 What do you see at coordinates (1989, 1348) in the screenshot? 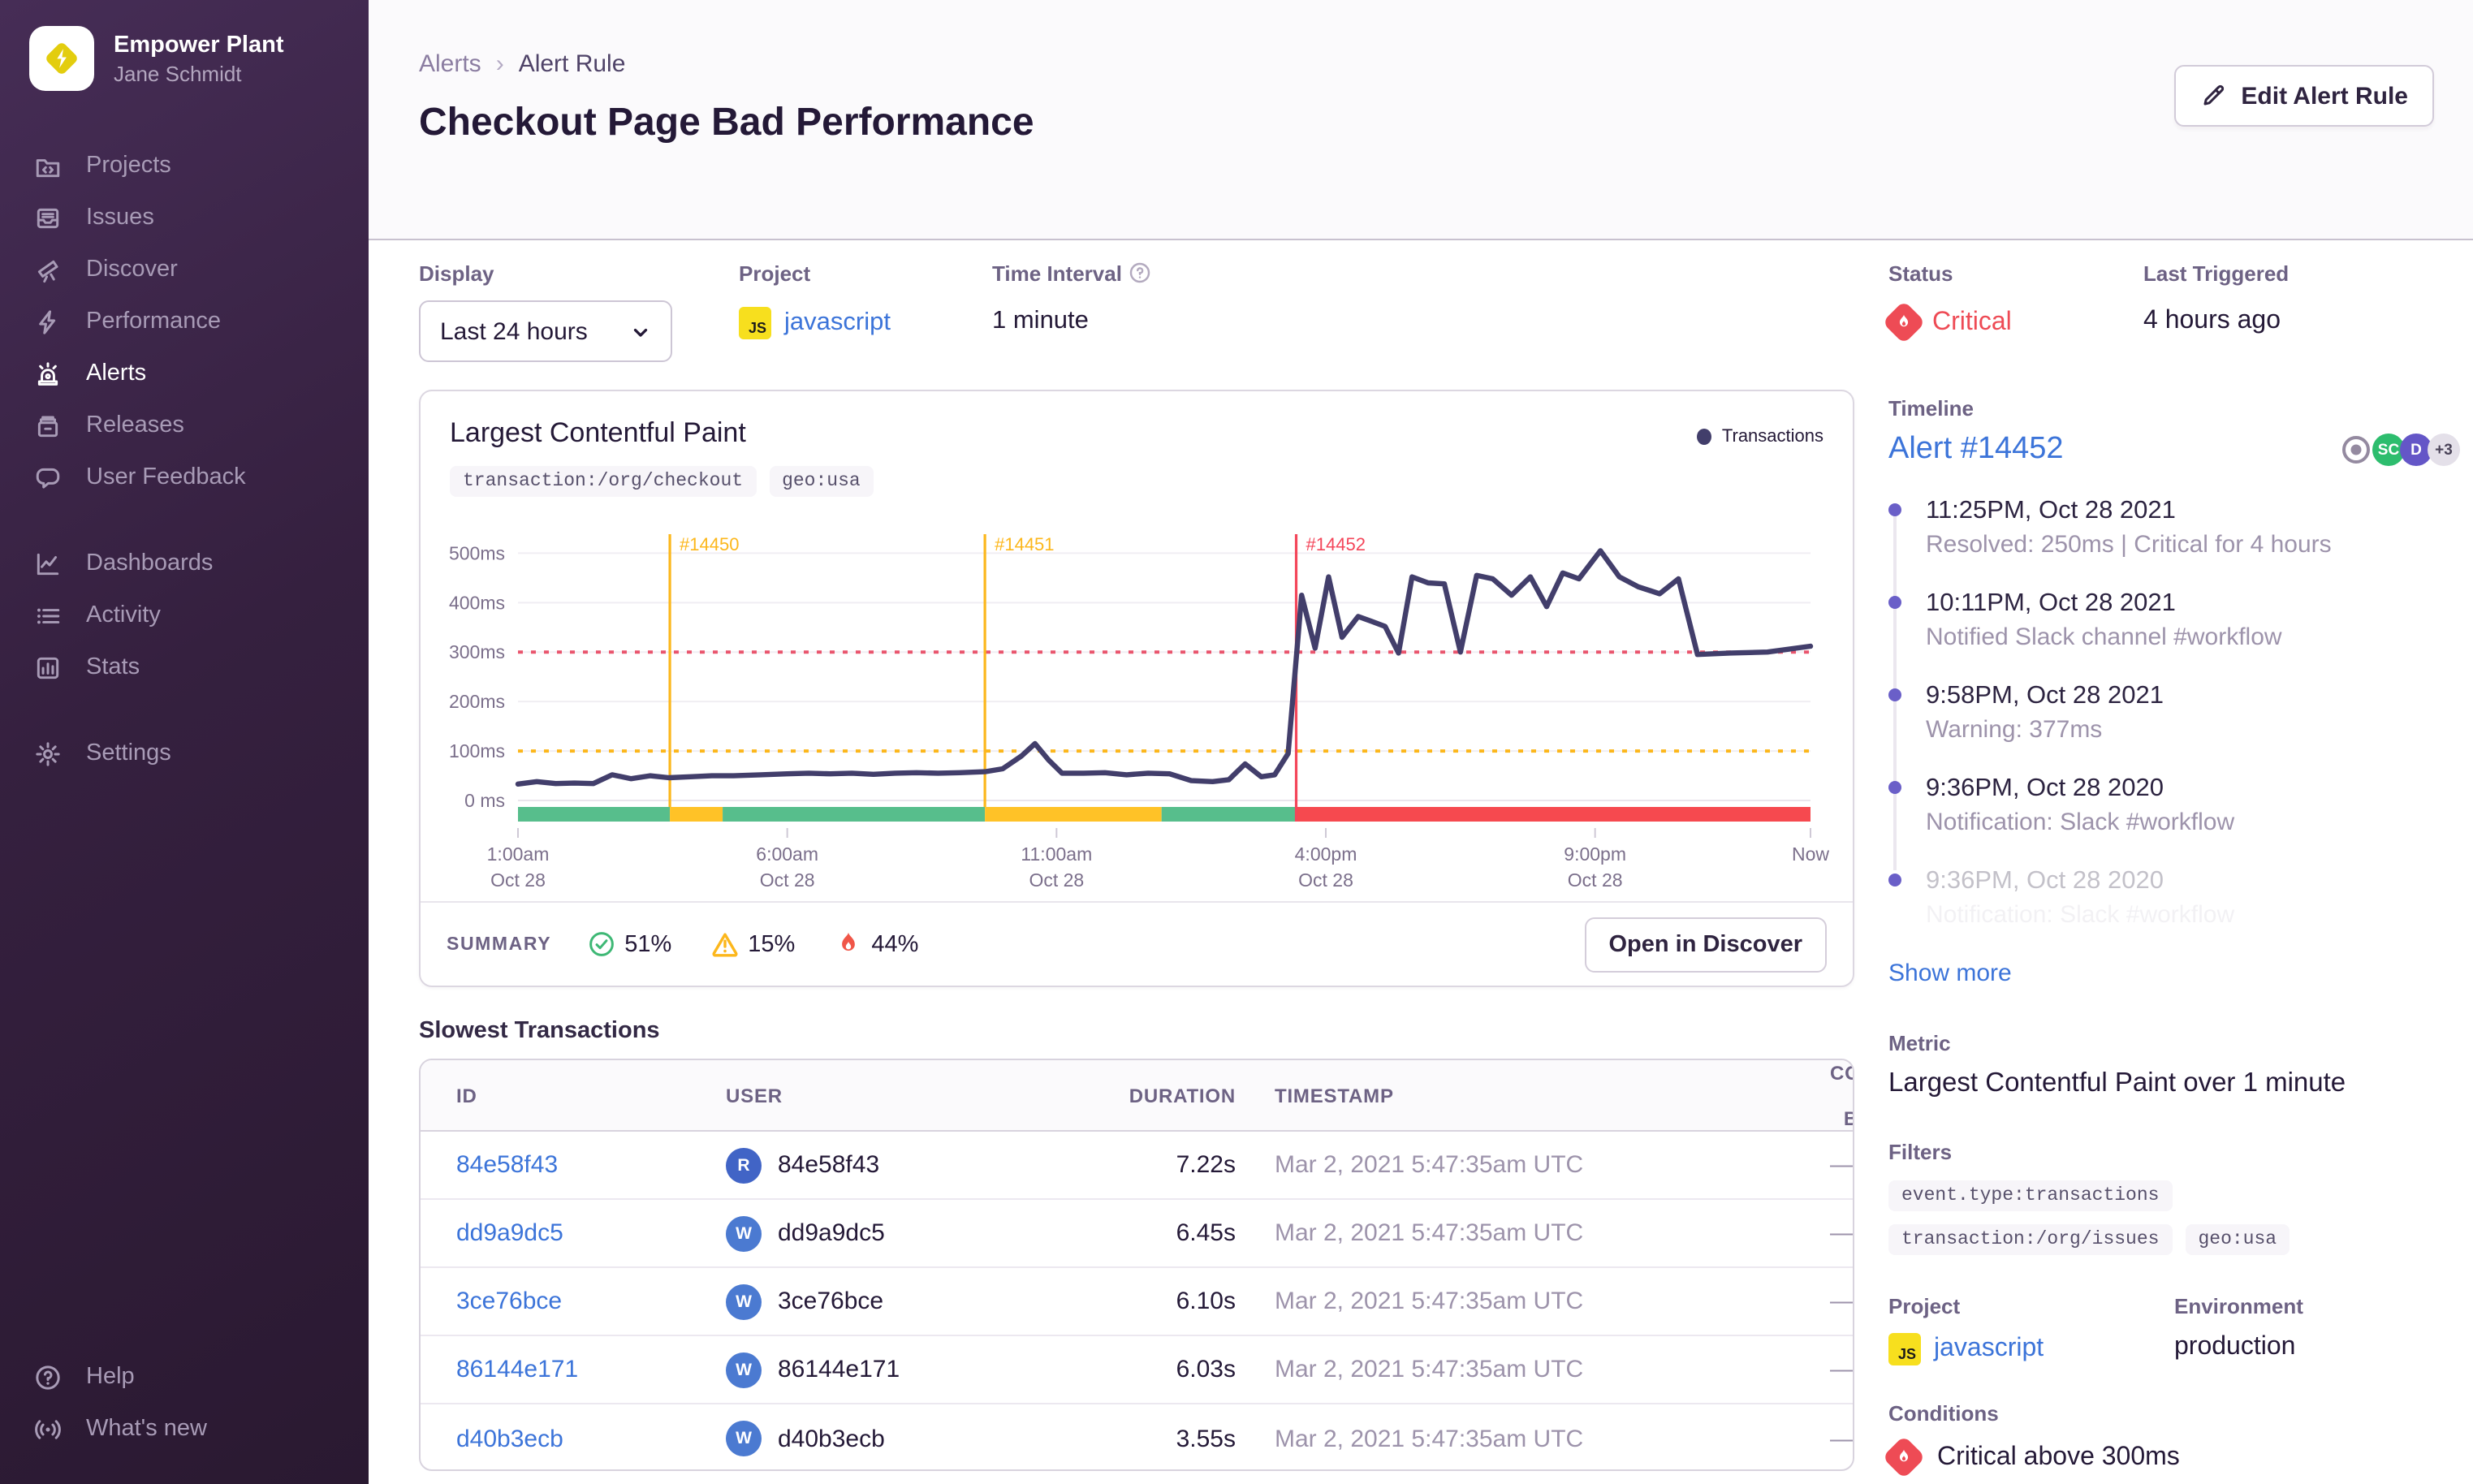
I see `project-detail-link: javascript` at bounding box center [1989, 1348].